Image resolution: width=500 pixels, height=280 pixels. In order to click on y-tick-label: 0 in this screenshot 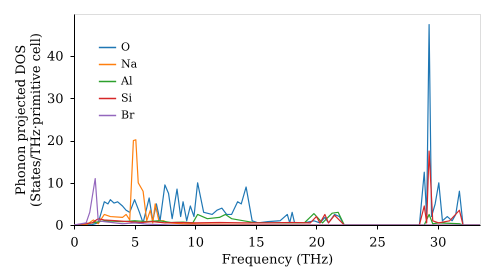, I will do `click(59, 226)`.